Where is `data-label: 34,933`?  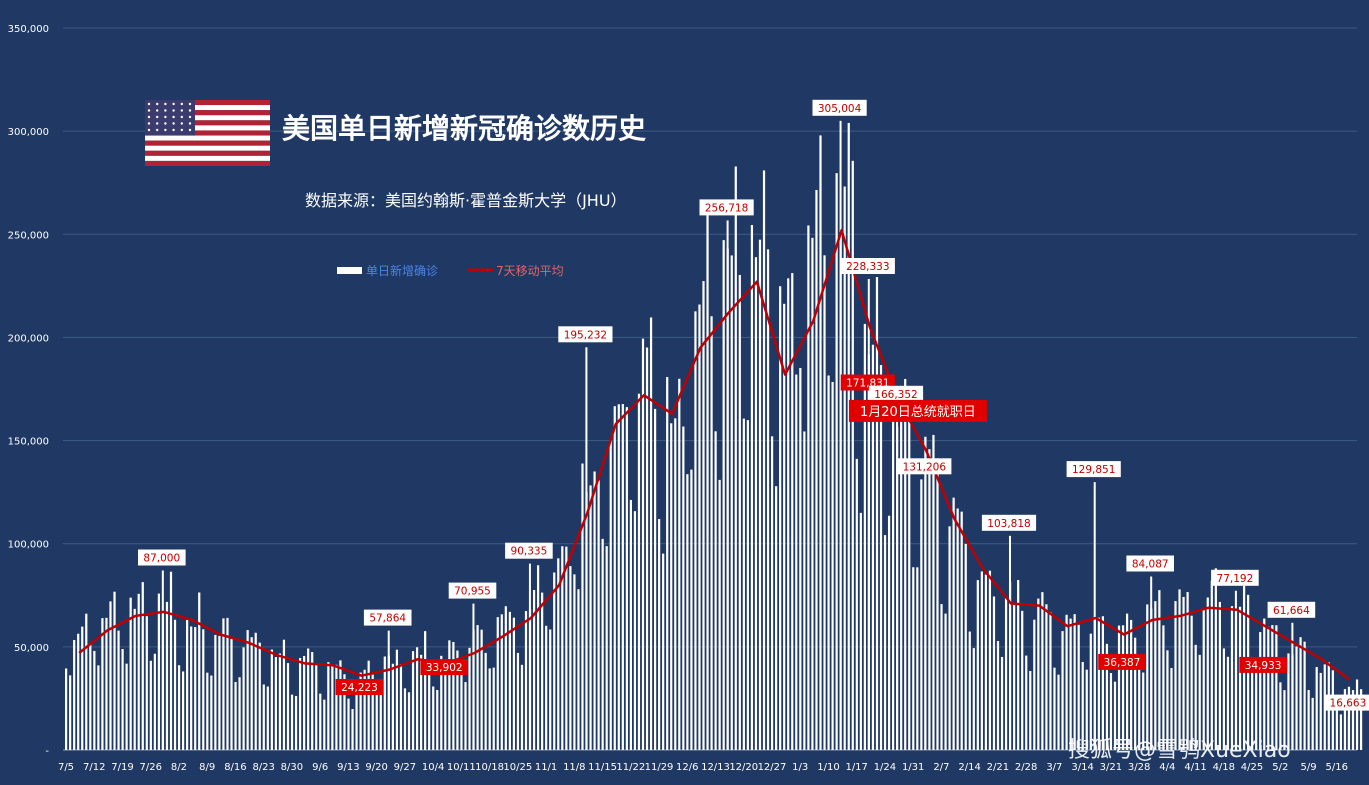 data-label: 34,933 is located at coordinates (1263, 666).